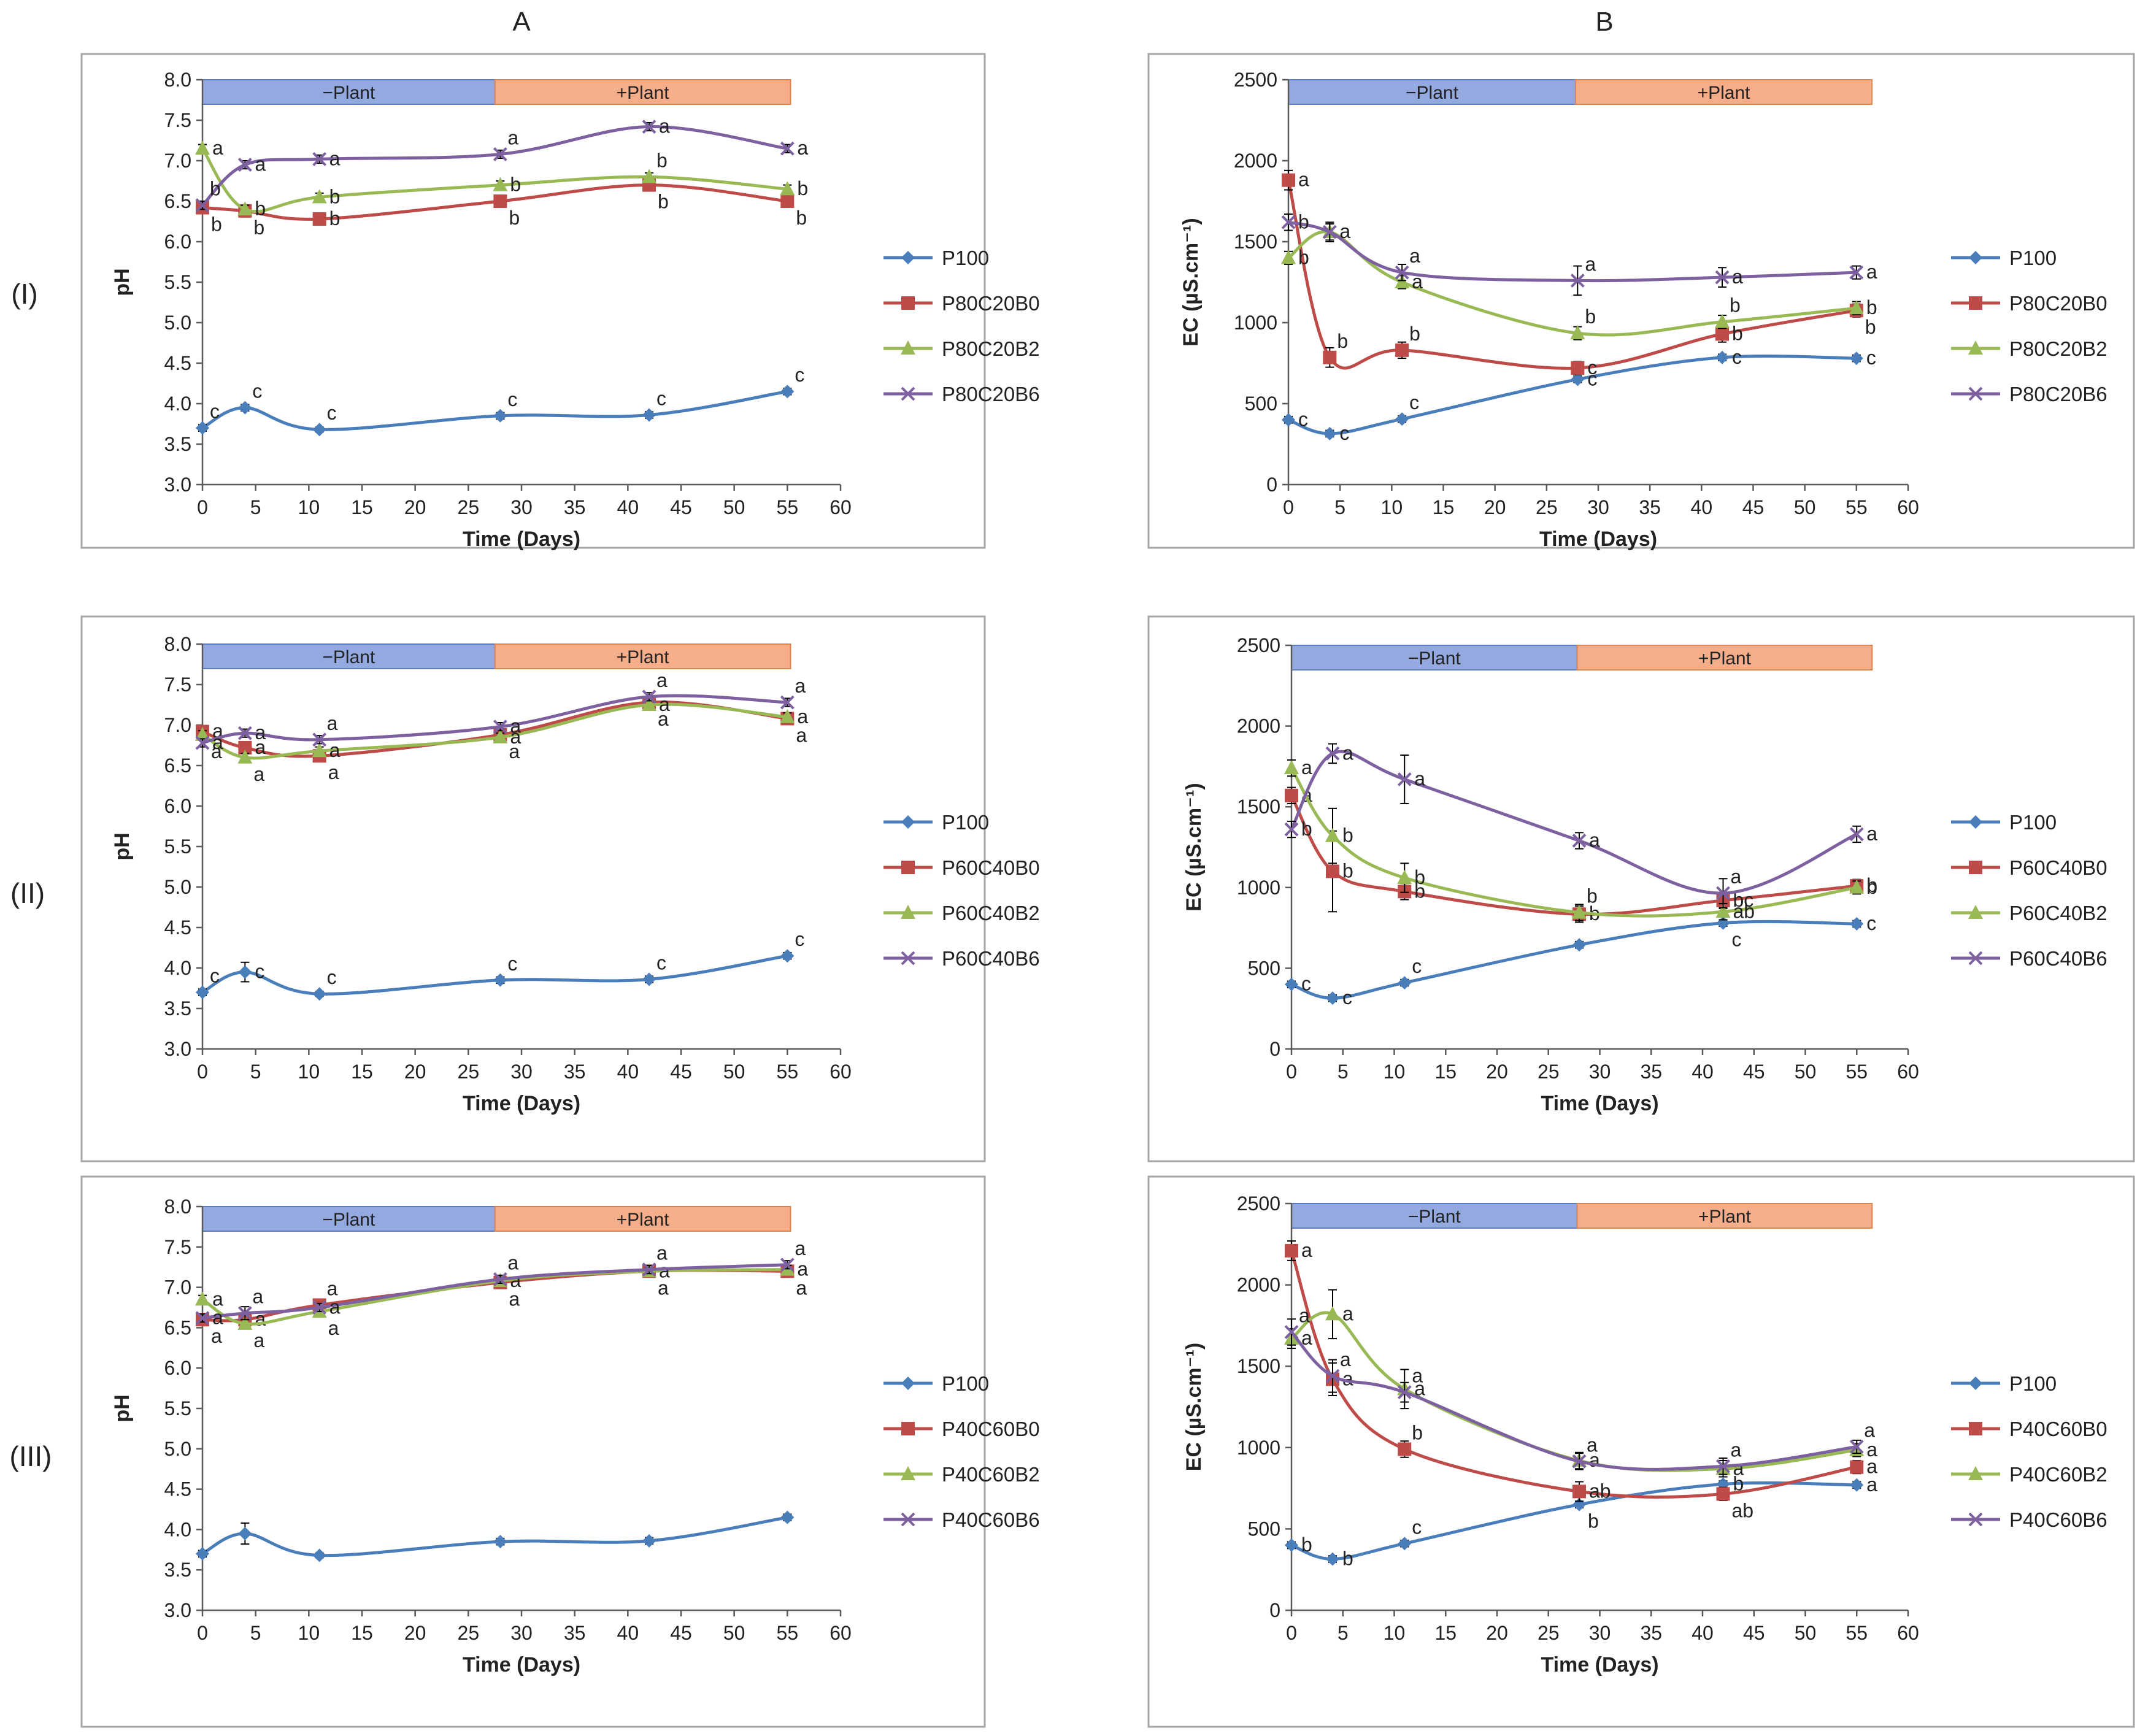  I want to click on plant-band-minus, so click(349, 656).